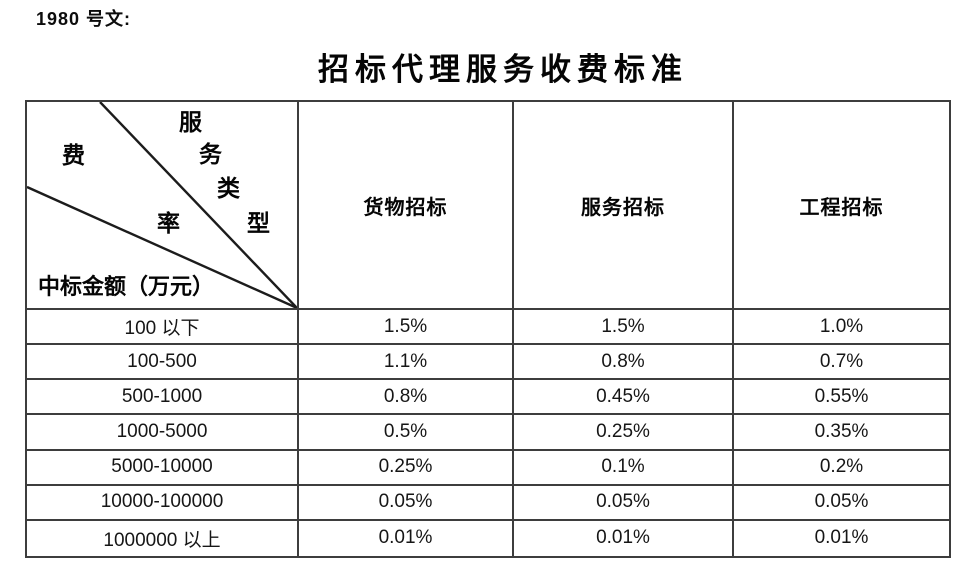  I want to click on diagonal-divider-lines, so click(162, 205).